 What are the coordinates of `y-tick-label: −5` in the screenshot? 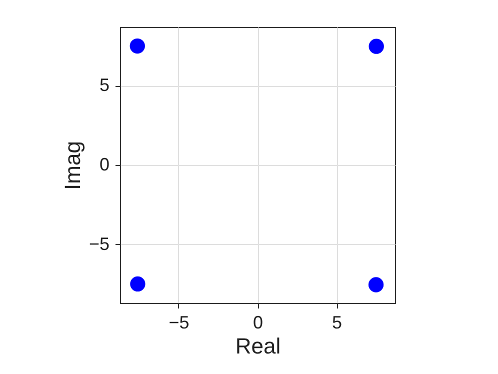 It's located at (99, 244).